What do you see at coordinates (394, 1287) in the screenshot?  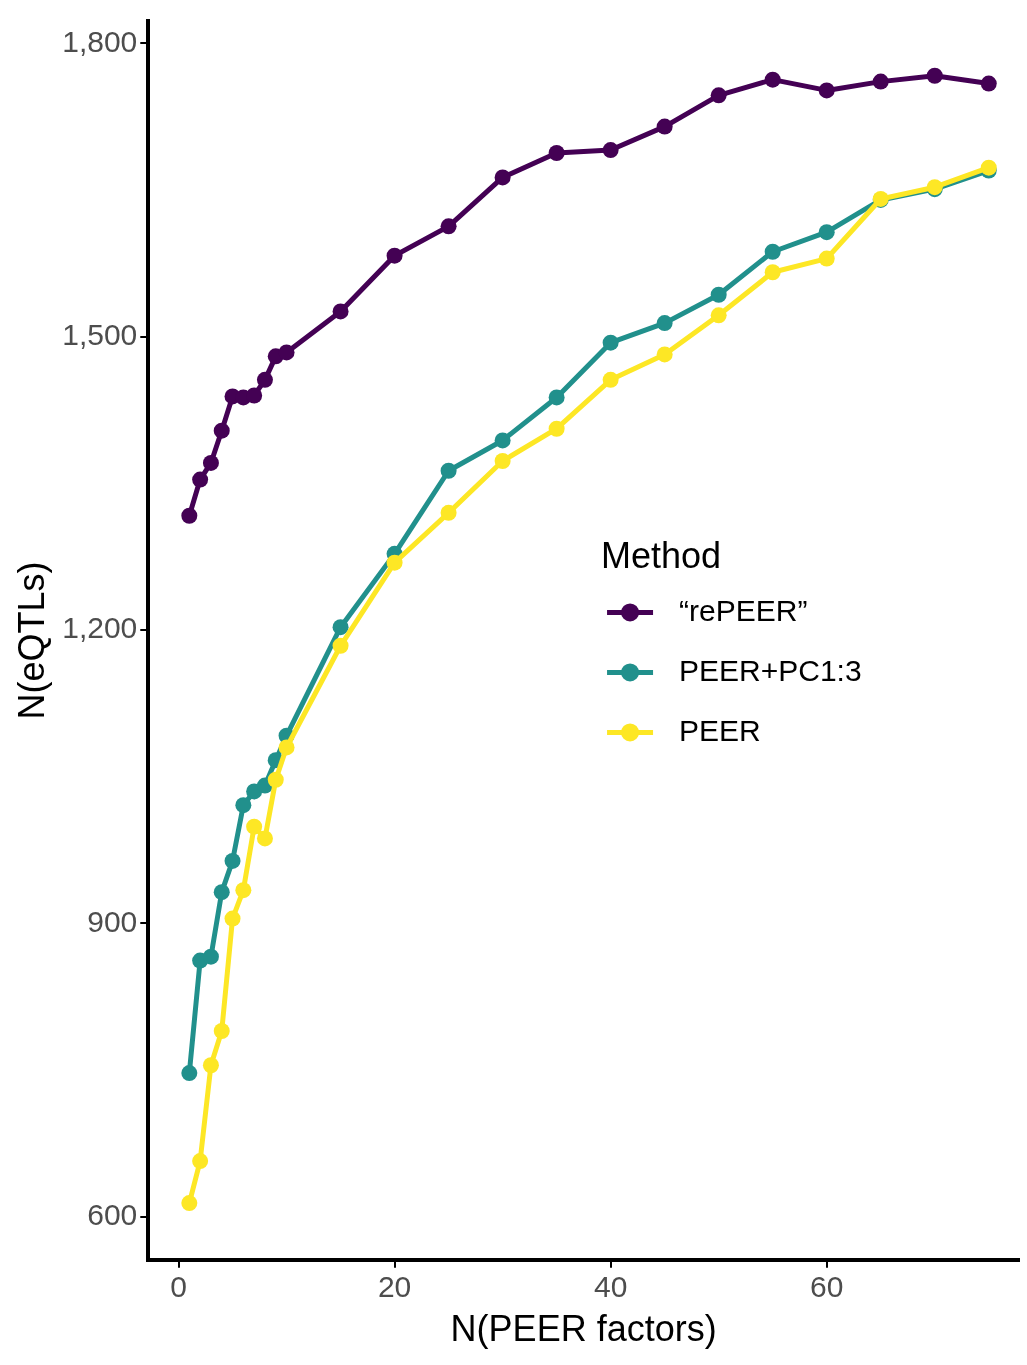 I see `x-tick-label: 20` at bounding box center [394, 1287].